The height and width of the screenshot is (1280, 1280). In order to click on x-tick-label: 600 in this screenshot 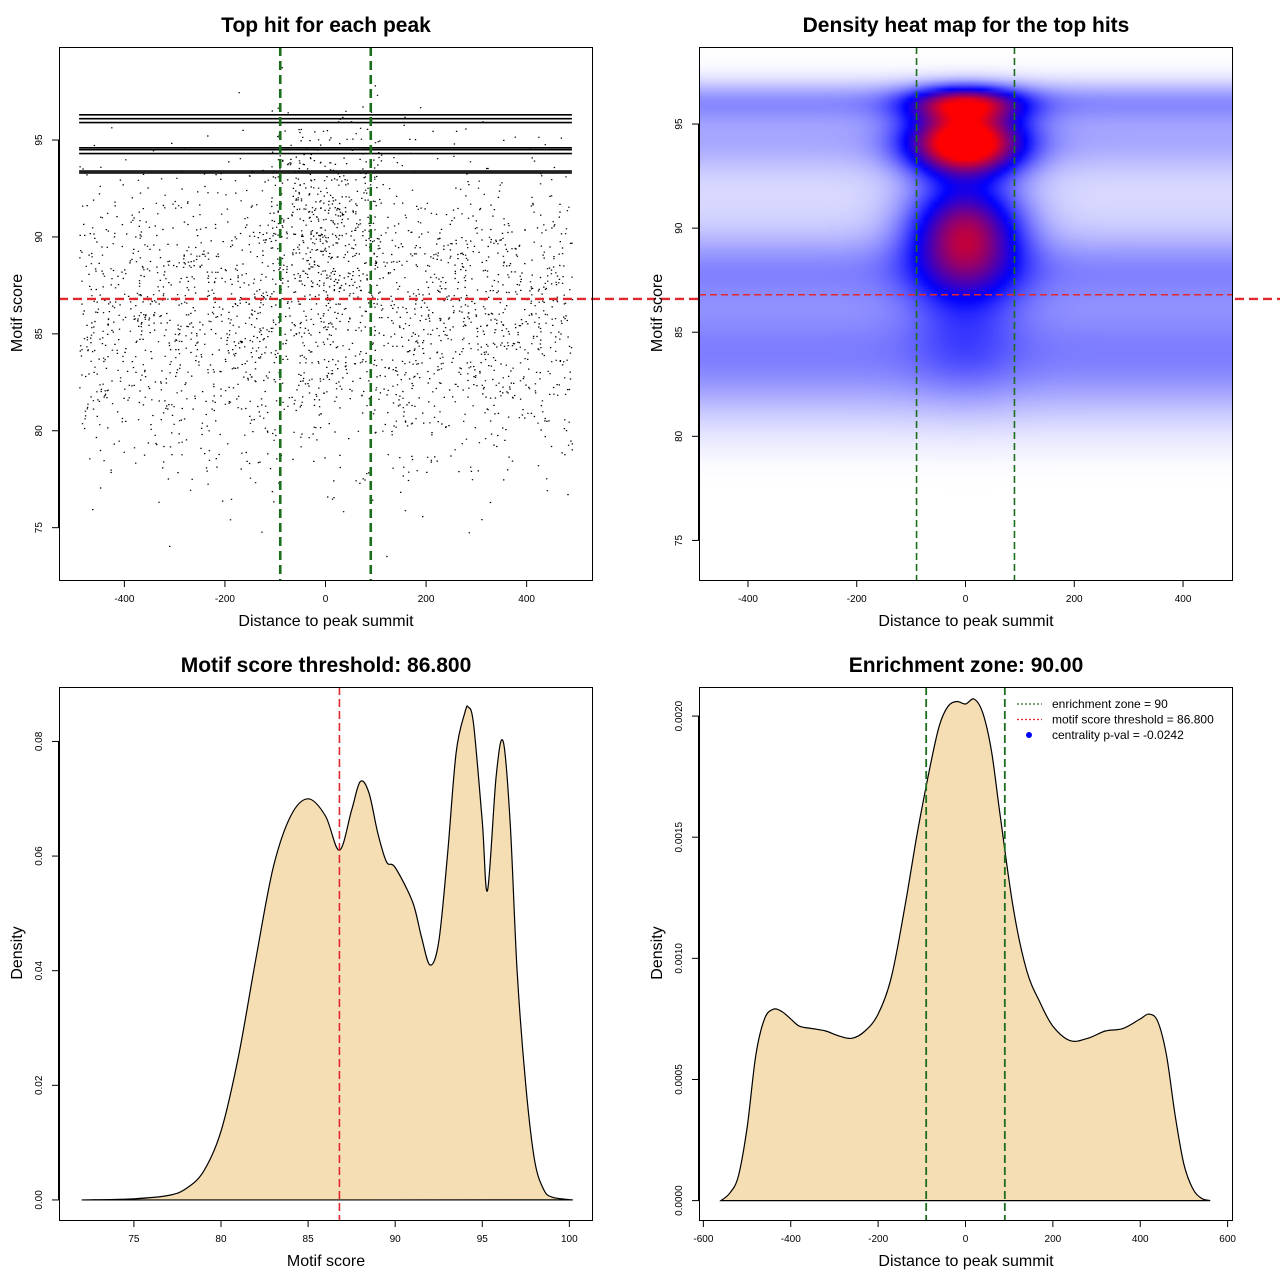, I will do `click(1227, 1239)`.